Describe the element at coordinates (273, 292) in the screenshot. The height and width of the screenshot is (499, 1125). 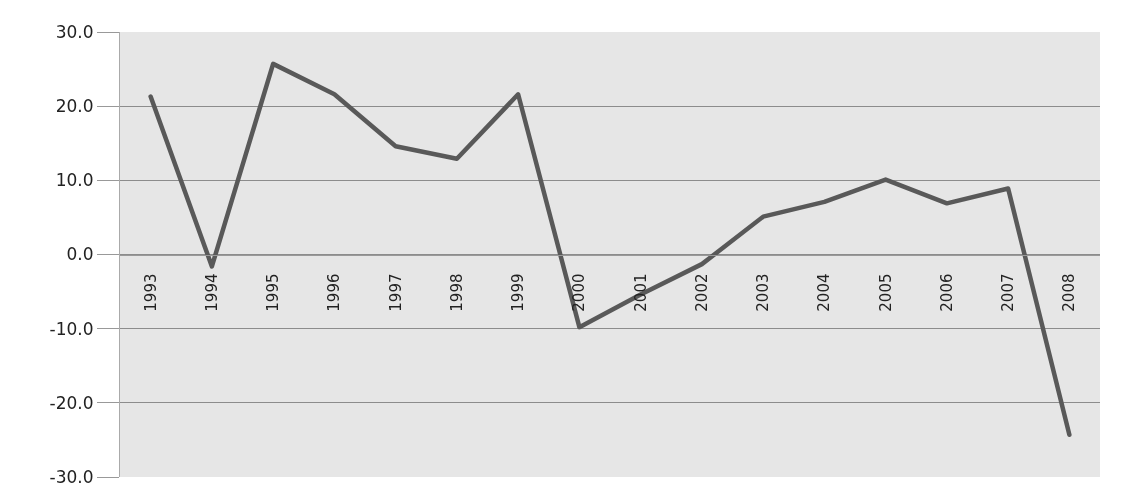
I see `x-tick-label: 1995` at that location.